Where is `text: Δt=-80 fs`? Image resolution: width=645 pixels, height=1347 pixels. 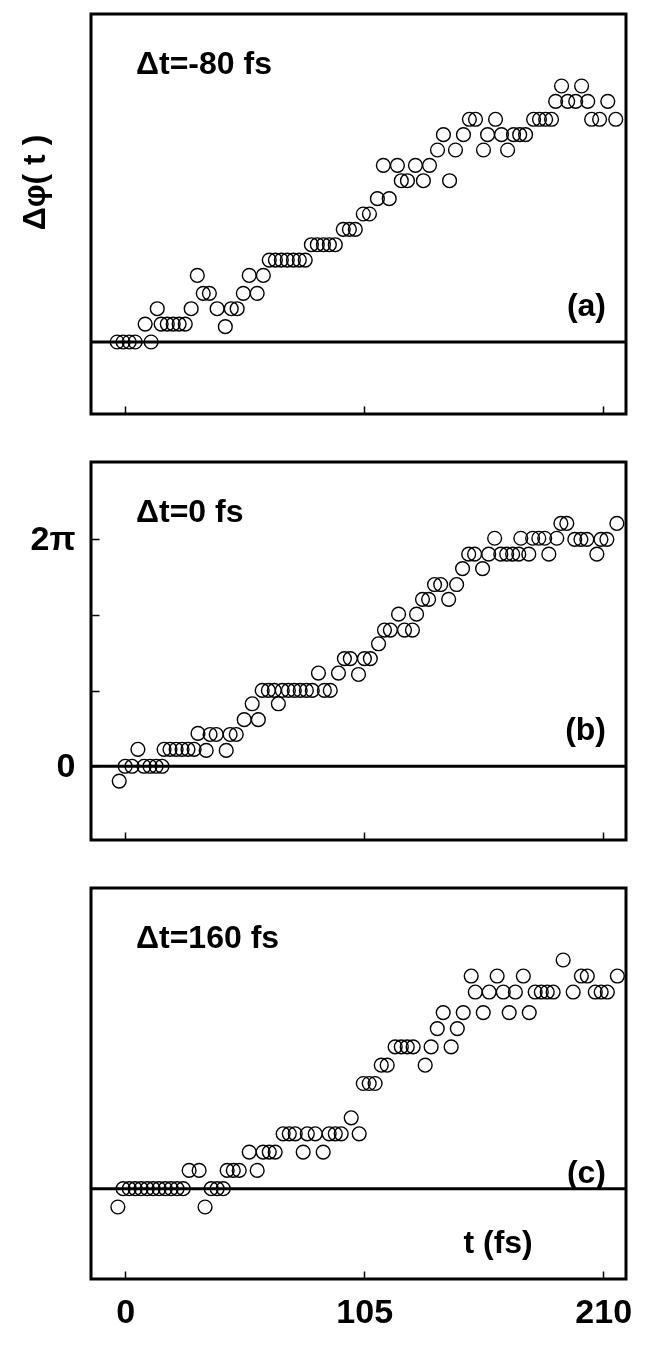
text: Δt=-80 fs is located at coordinates (204, 63).